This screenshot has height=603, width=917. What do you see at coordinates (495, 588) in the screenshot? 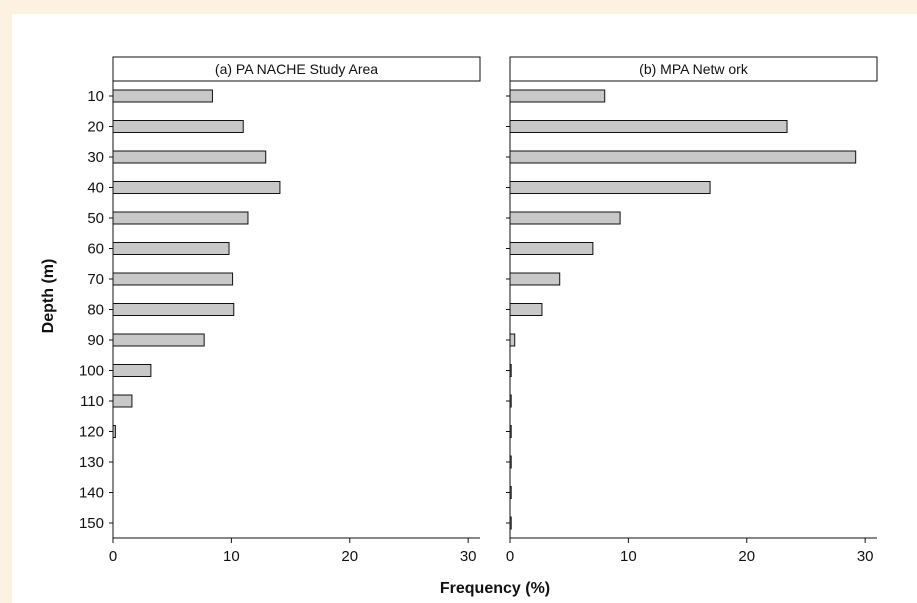
I see `x-axis-title: Frequency (%)` at bounding box center [495, 588].